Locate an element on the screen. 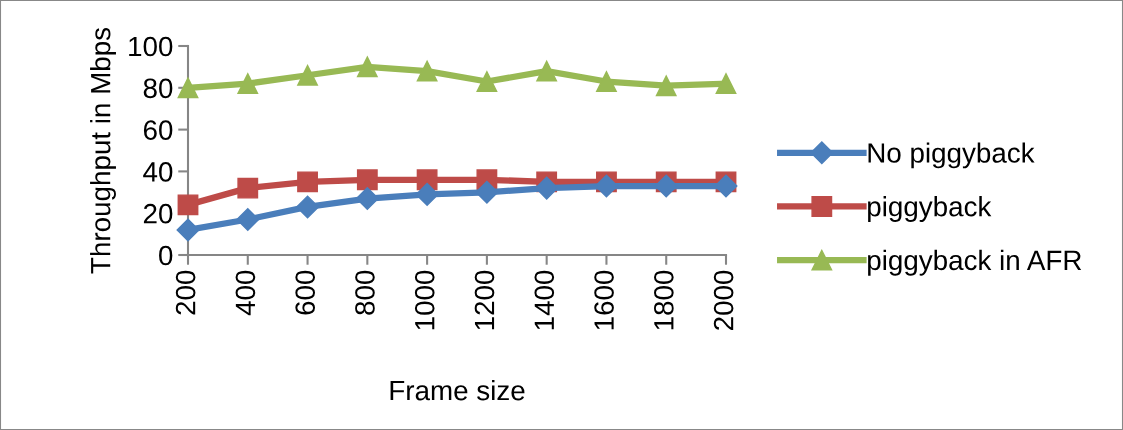  y-tick-label: 40 is located at coordinates (158, 172).